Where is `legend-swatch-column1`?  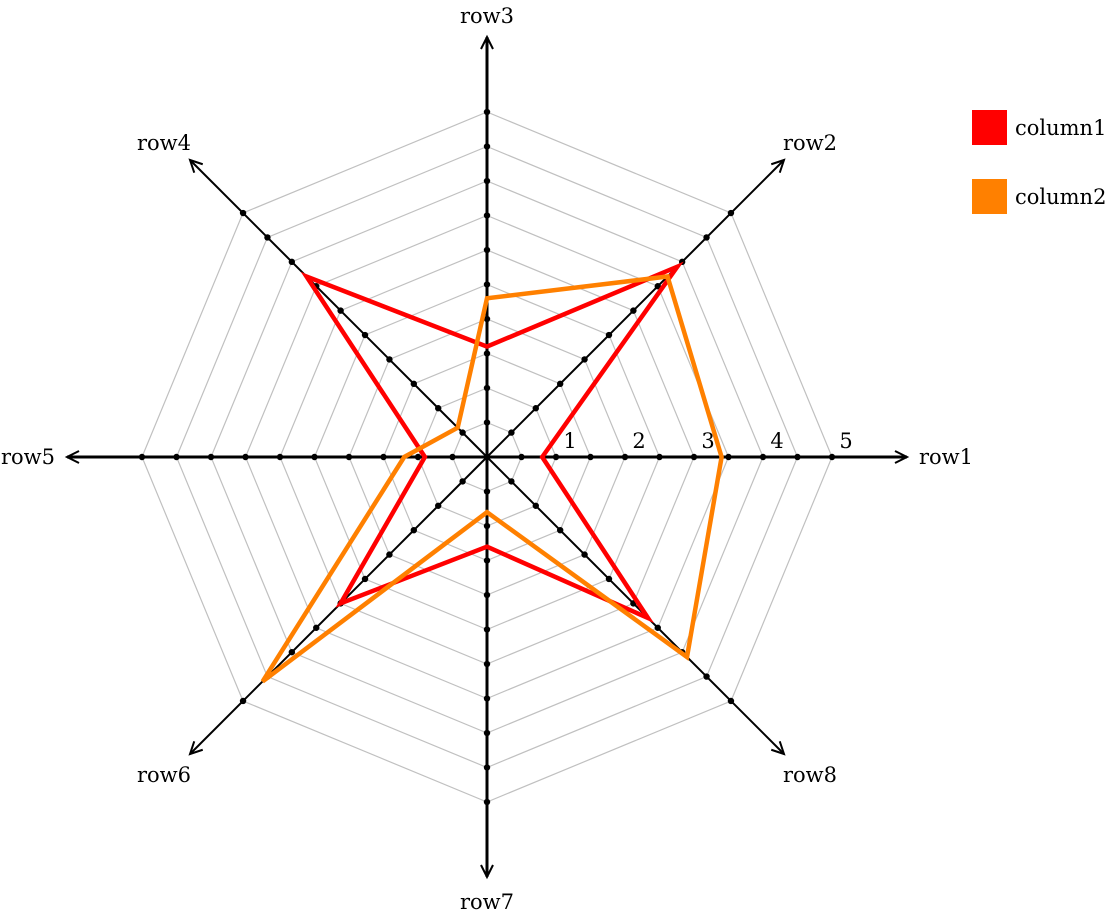 legend-swatch-column1 is located at coordinates (989, 127).